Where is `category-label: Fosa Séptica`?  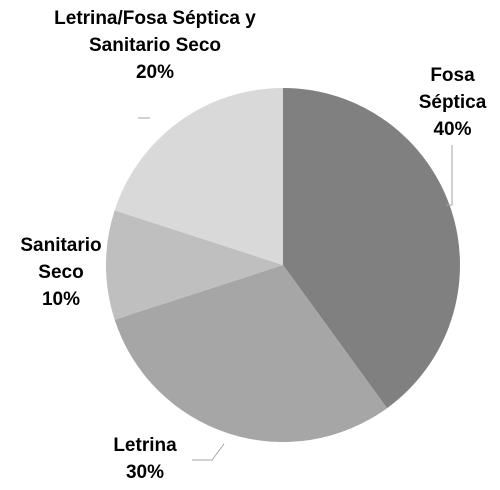
category-label: Fosa Séptica is located at coordinates (452, 89).